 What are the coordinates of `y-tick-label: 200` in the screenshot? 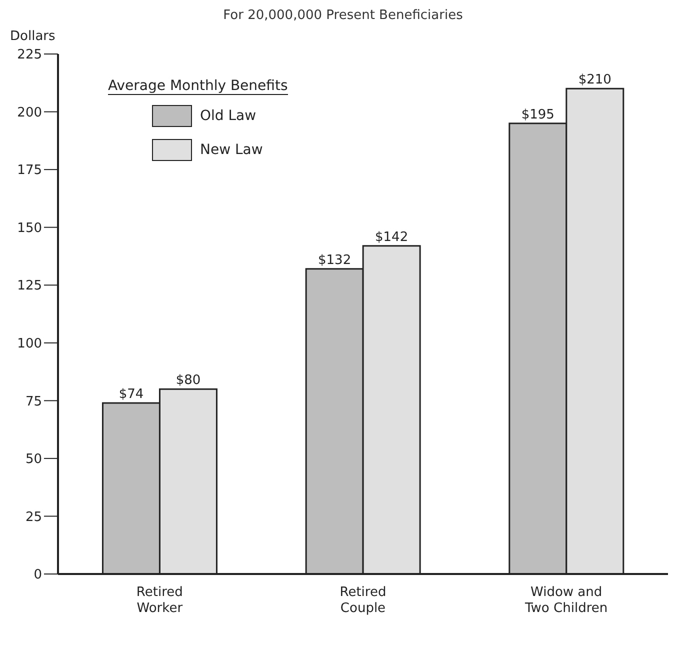 It's located at (29, 112).